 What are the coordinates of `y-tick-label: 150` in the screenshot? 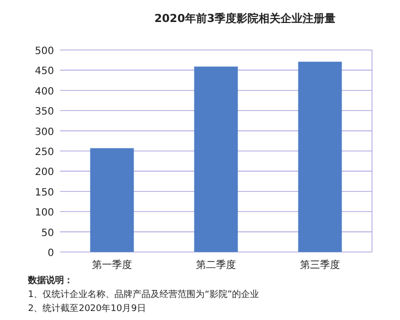 It's located at (44, 192).